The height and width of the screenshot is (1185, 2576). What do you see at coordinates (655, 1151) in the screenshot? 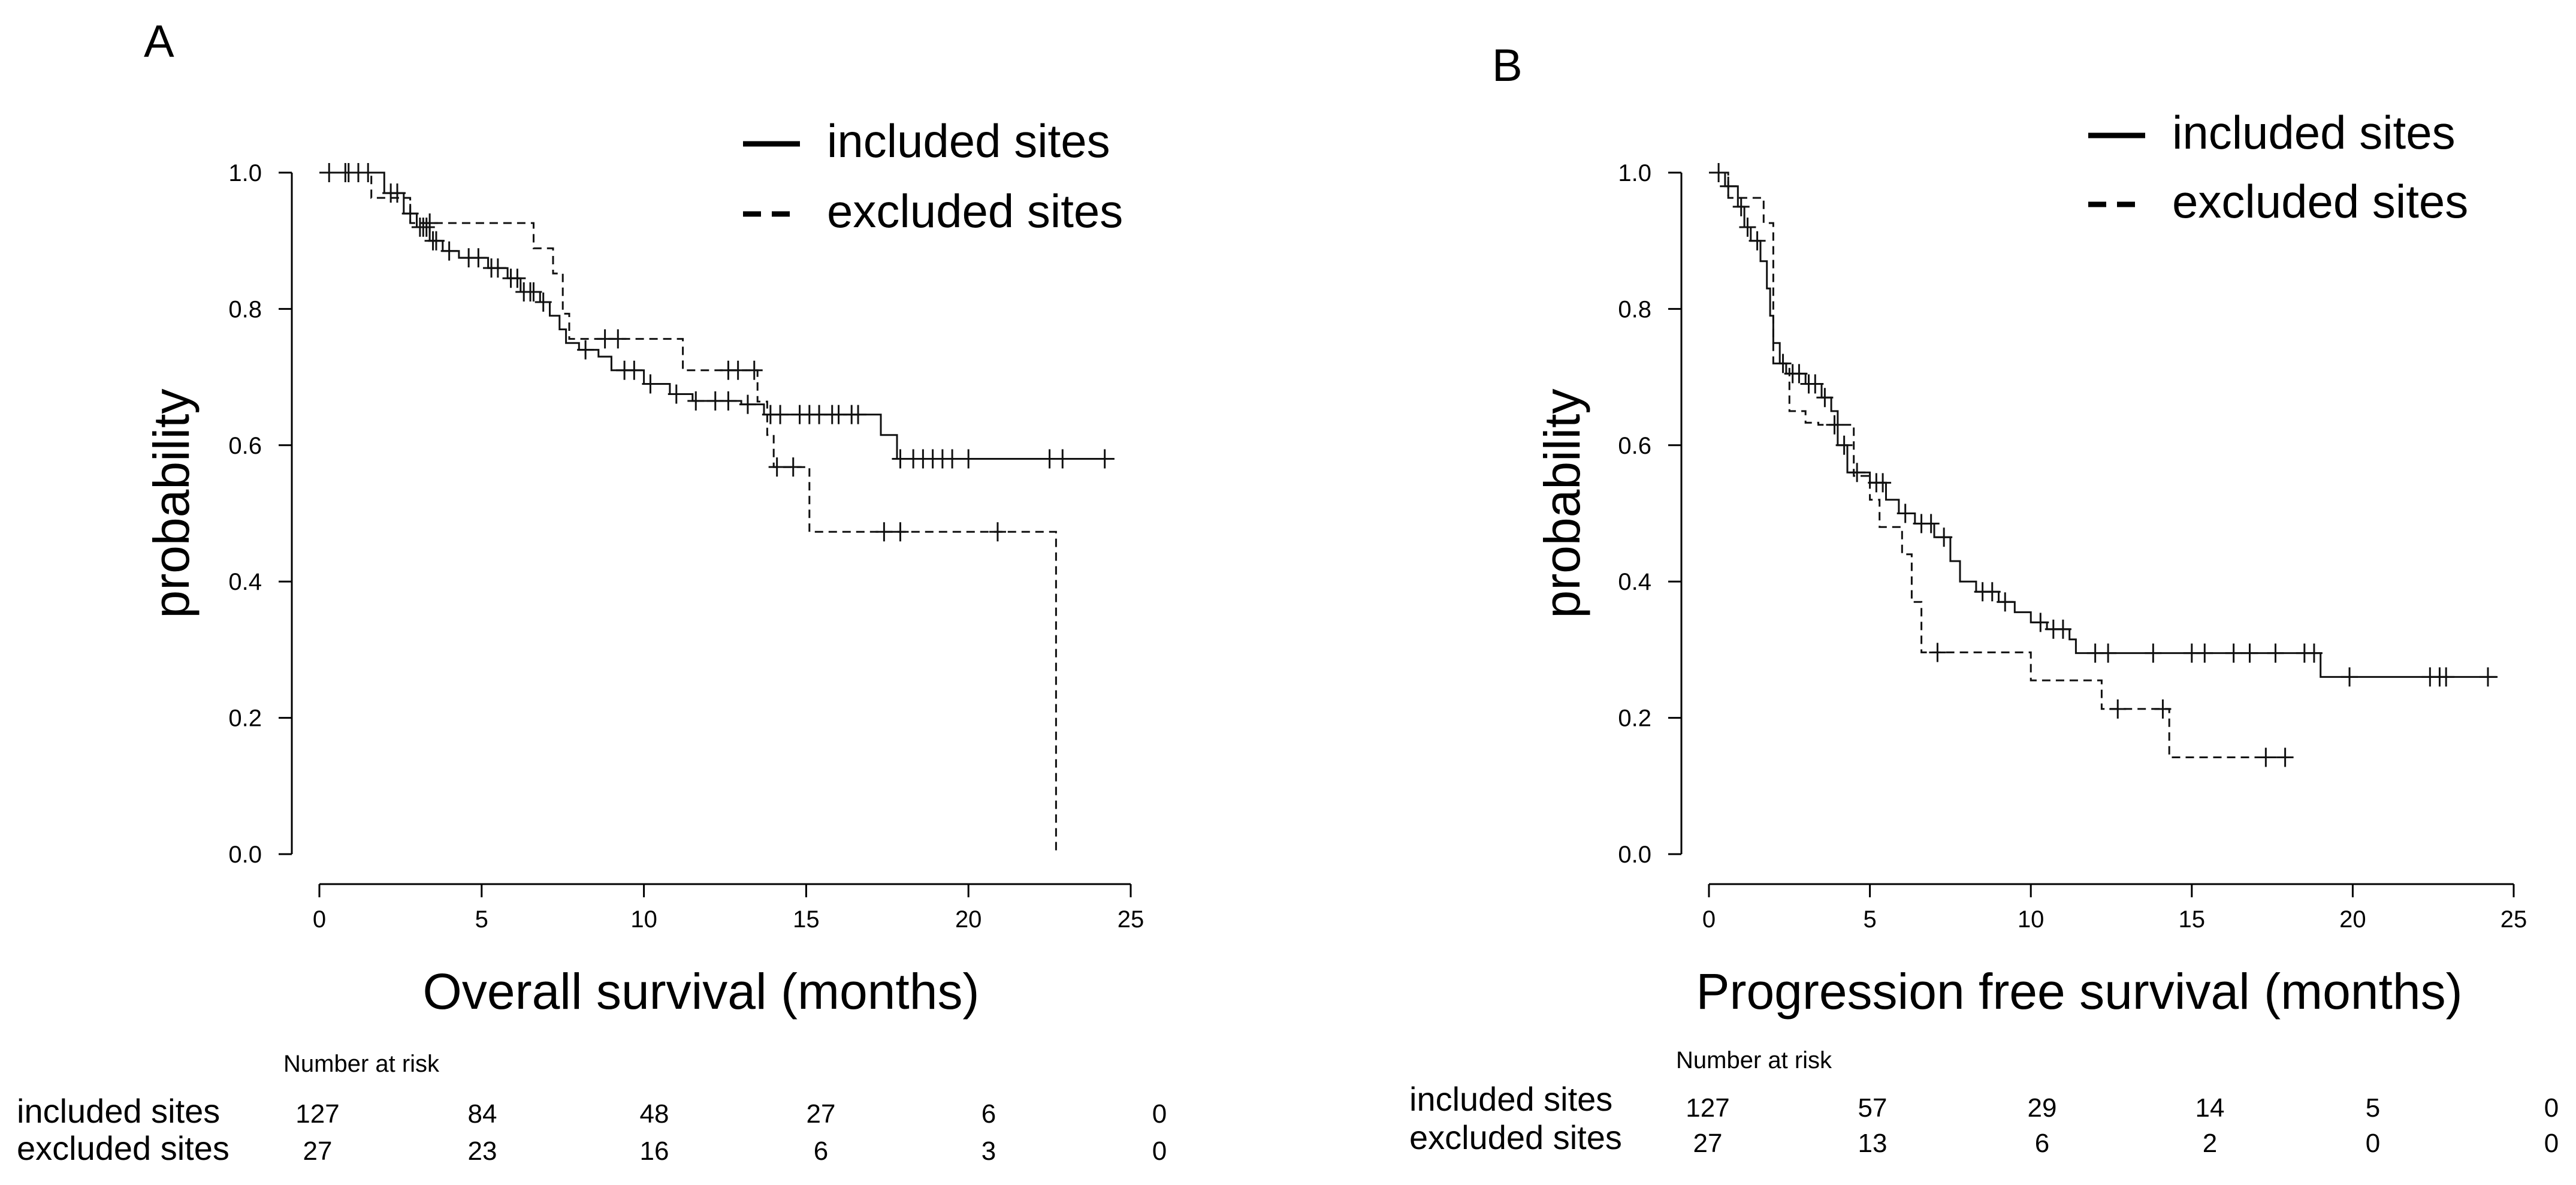
I see `risk-cell: 16` at bounding box center [655, 1151].